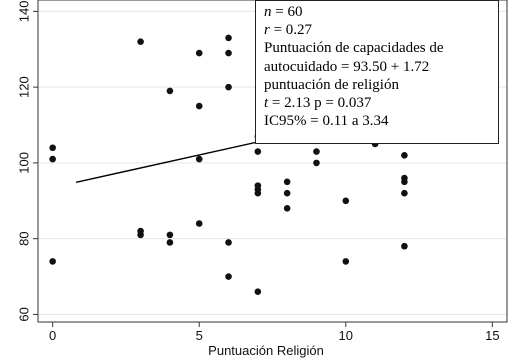  What do you see at coordinates (346, 335) in the screenshot?
I see `x-tick-label: 10` at bounding box center [346, 335].